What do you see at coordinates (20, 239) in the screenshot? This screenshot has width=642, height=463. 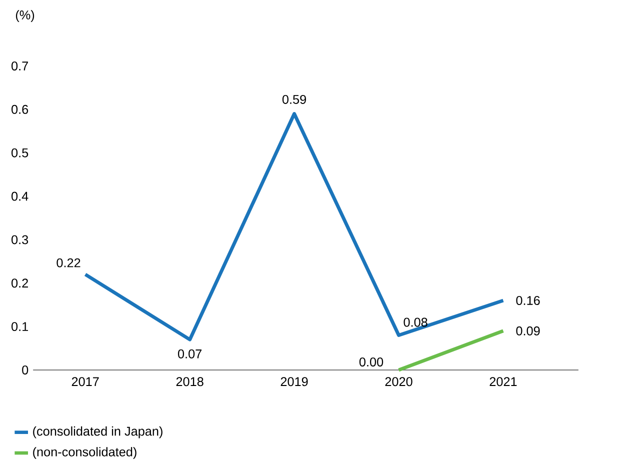 I see `y-tick-label: 0.3` at bounding box center [20, 239].